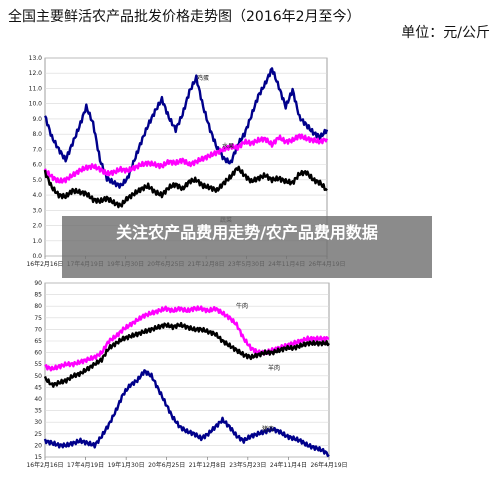 The height and width of the screenshot is (495, 500). Describe the element at coordinates (37, 241) in the screenshot. I see `y-tick-label: 1.0` at that location.